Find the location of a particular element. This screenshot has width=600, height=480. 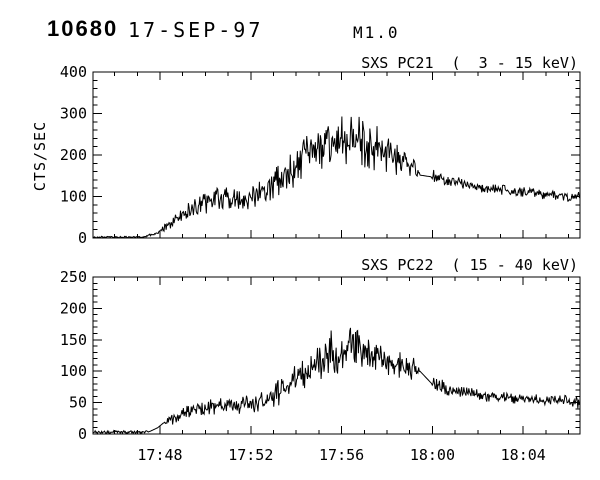

x-tick-label: 17:56 is located at coordinates (341, 455).